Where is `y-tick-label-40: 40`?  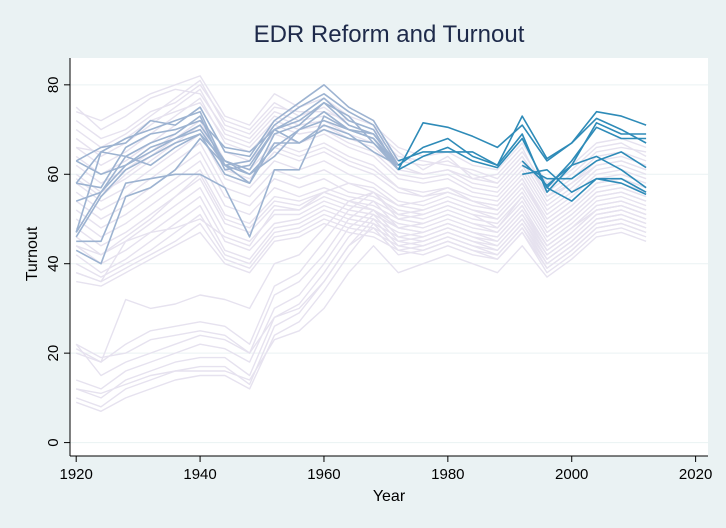 y-tick-label-40: 40 is located at coordinates (53, 263).